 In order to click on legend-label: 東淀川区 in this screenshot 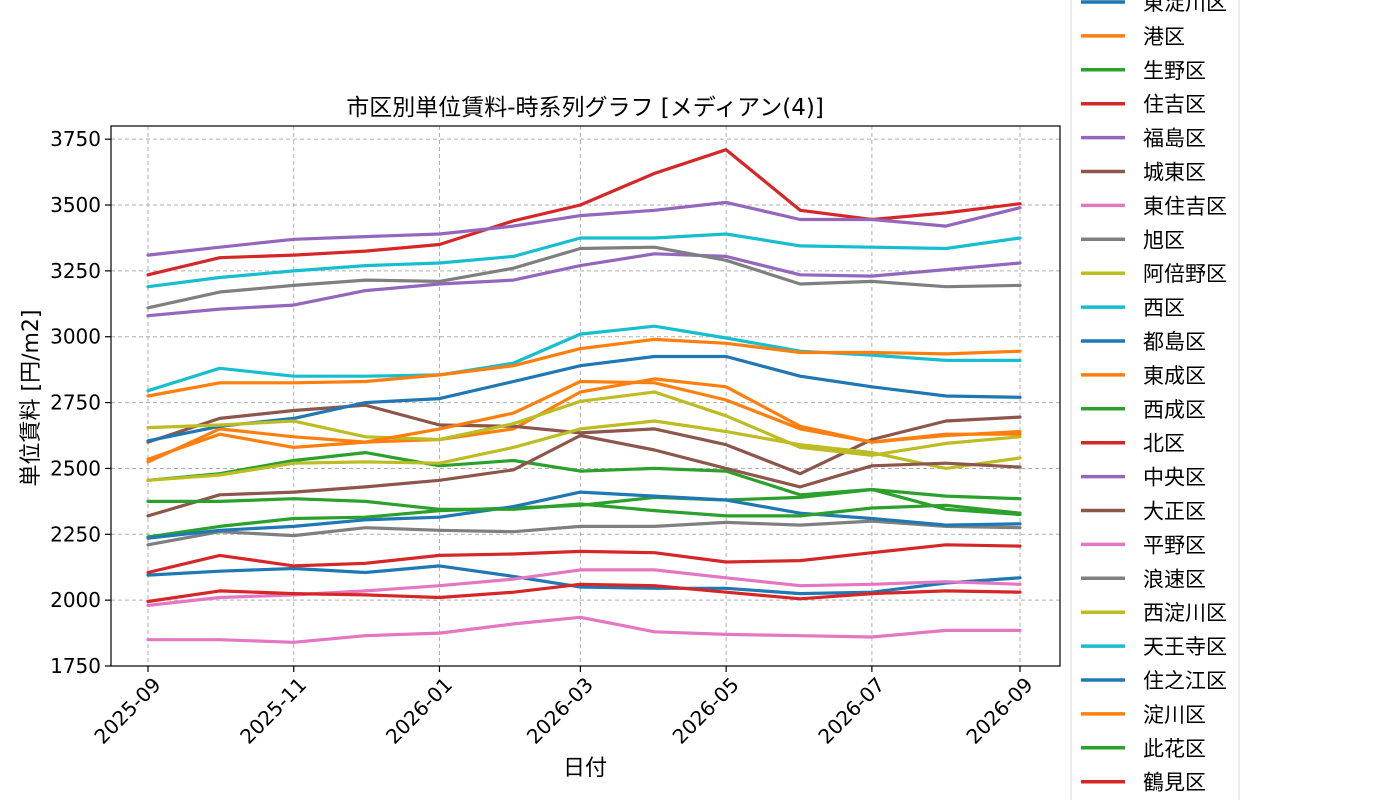, I will do `click(1185, 7)`.